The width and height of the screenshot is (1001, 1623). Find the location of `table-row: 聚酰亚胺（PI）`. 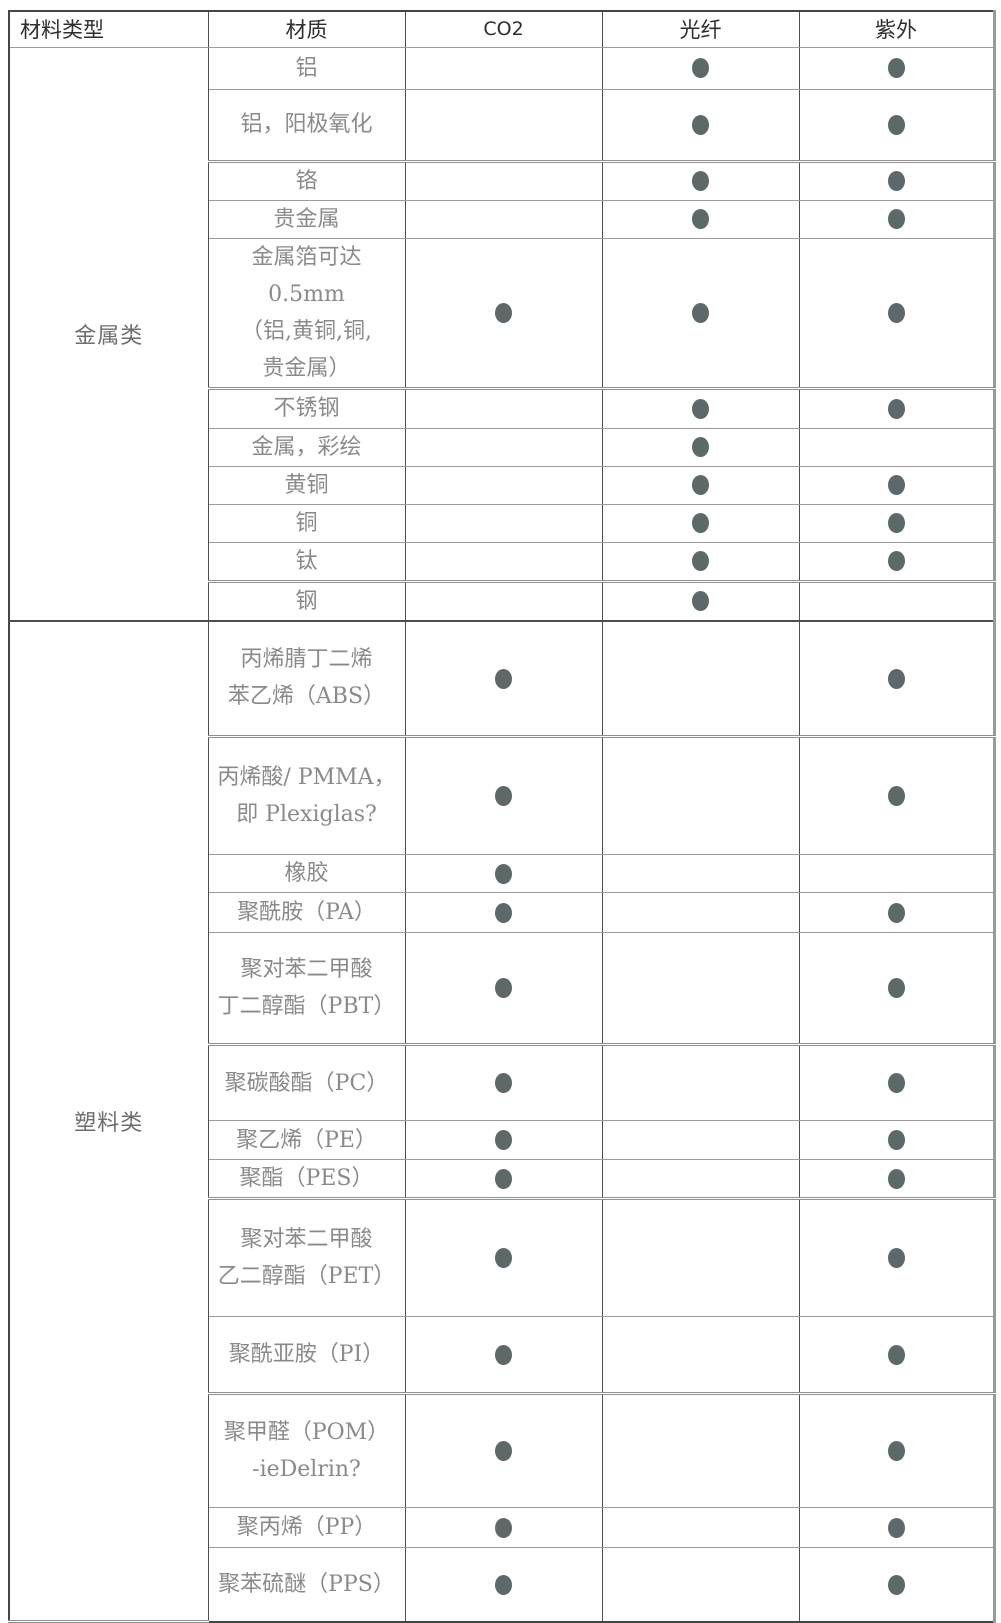

table-row: 聚酰亚胺（PI） is located at coordinates (502, 1355).